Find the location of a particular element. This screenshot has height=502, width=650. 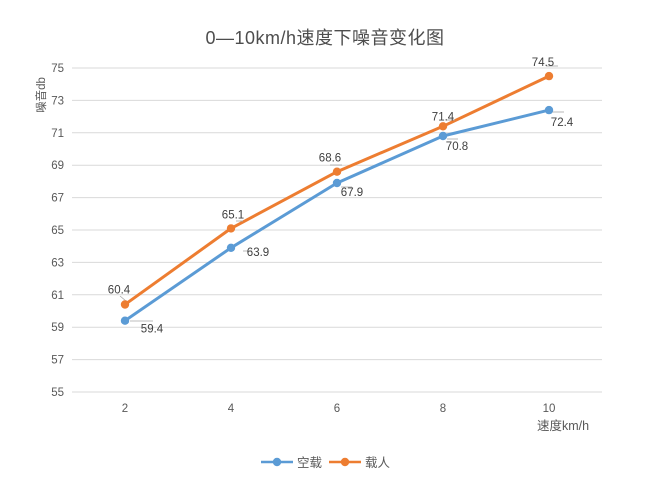

y-tick-label: 61 is located at coordinates (57, 296).